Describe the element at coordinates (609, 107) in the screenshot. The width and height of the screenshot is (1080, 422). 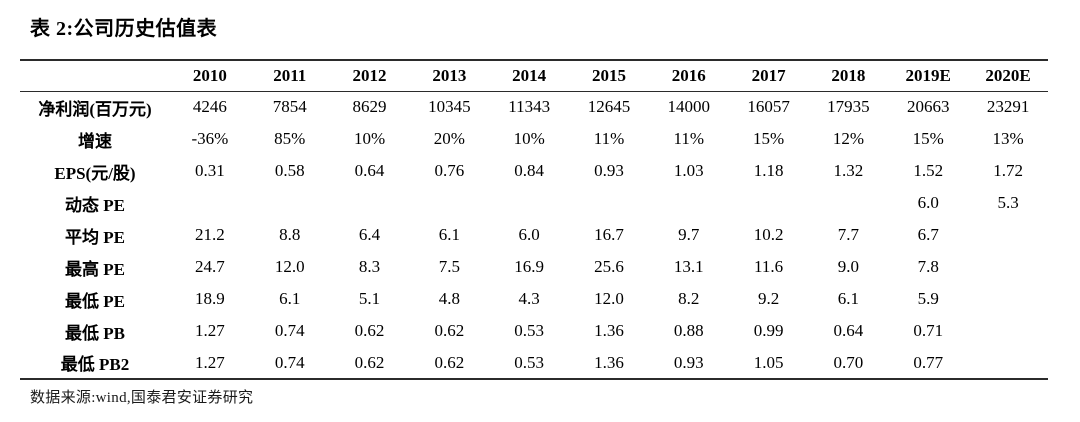
I see `value-cell: 12645` at that location.